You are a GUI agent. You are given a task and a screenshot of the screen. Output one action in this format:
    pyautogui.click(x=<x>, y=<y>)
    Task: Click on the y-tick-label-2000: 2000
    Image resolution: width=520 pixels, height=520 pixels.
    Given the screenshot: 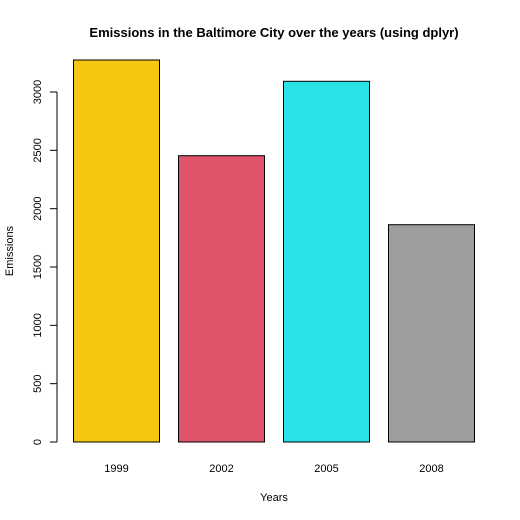 What is the action you would take?
    pyautogui.click(x=38, y=208)
    